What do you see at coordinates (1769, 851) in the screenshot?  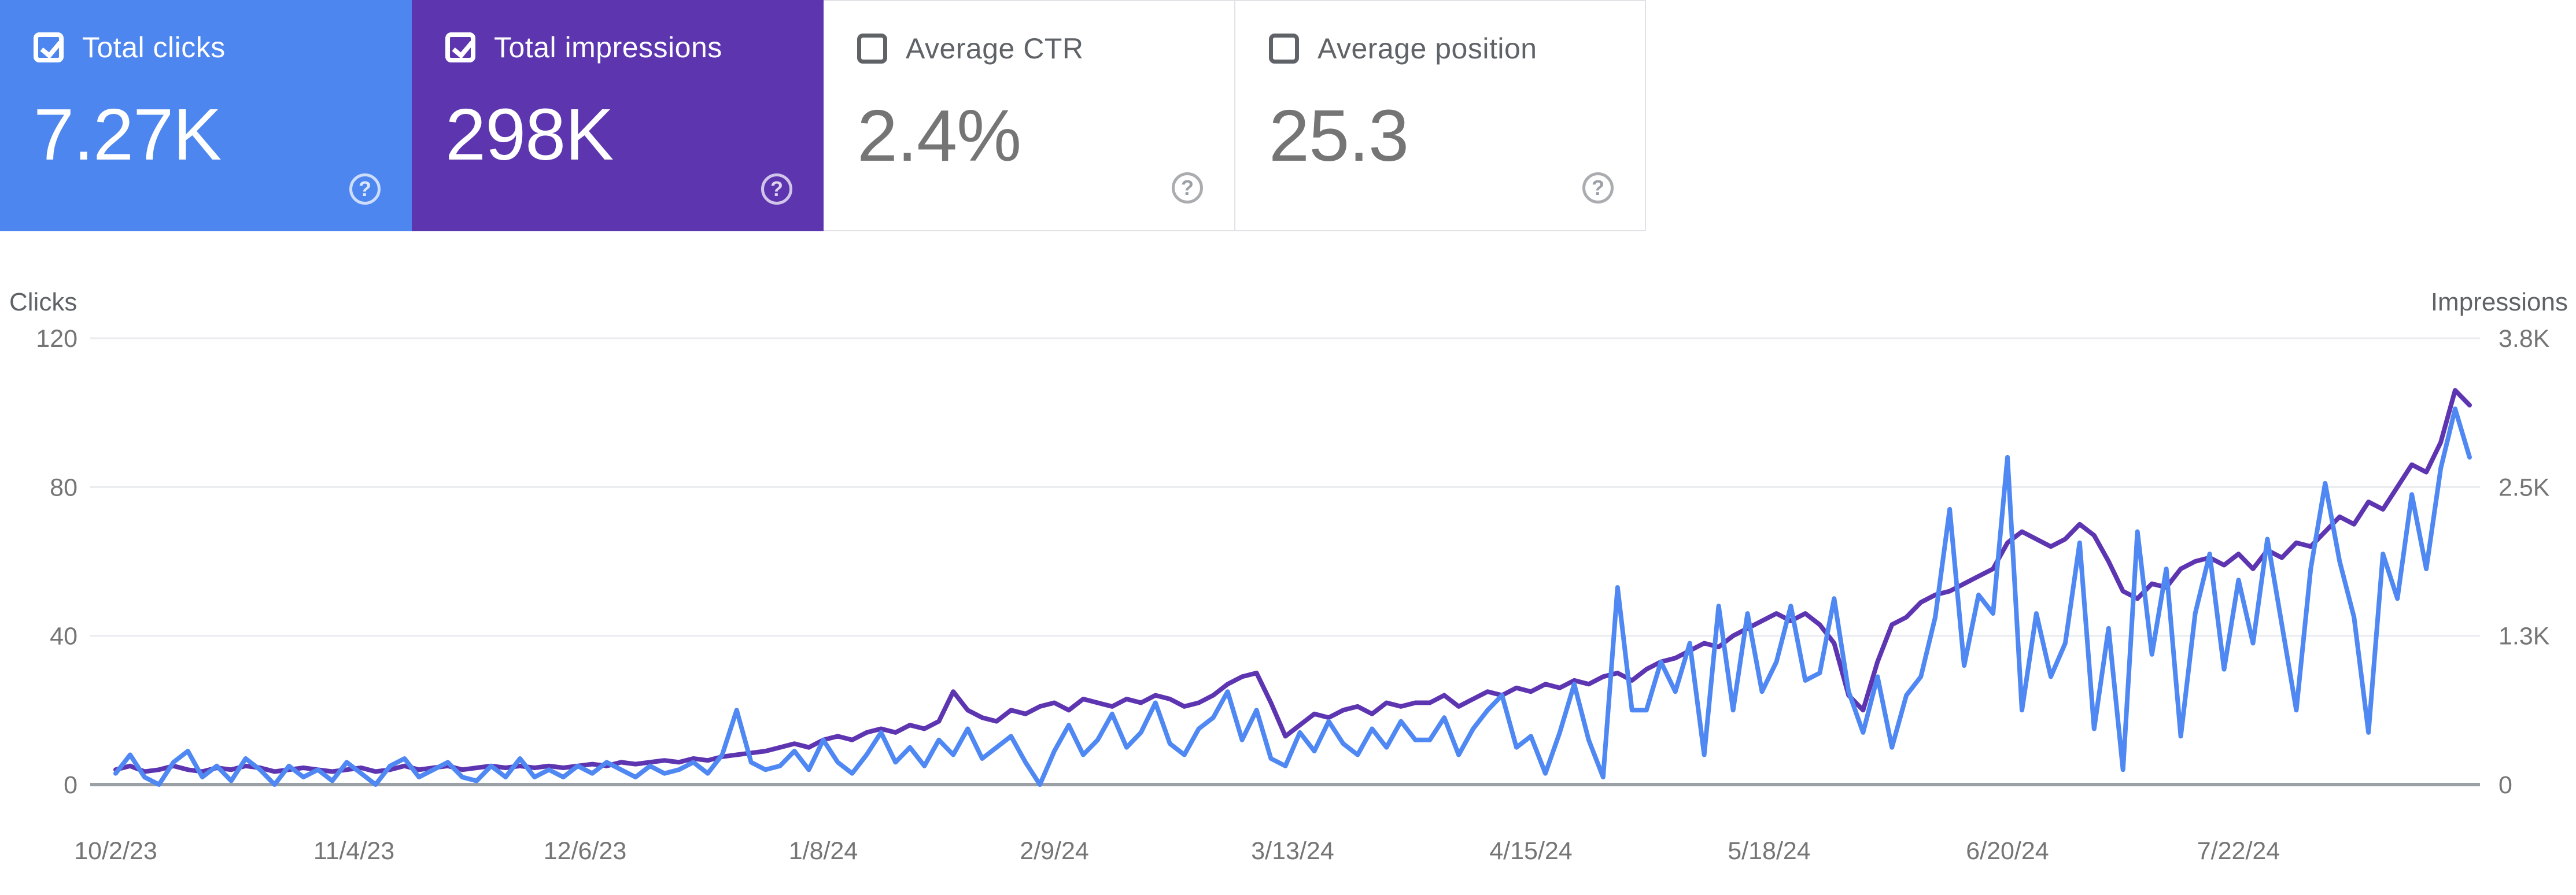 I see `x-axis-tick-label: 5/18/24` at bounding box center [1769, 851].